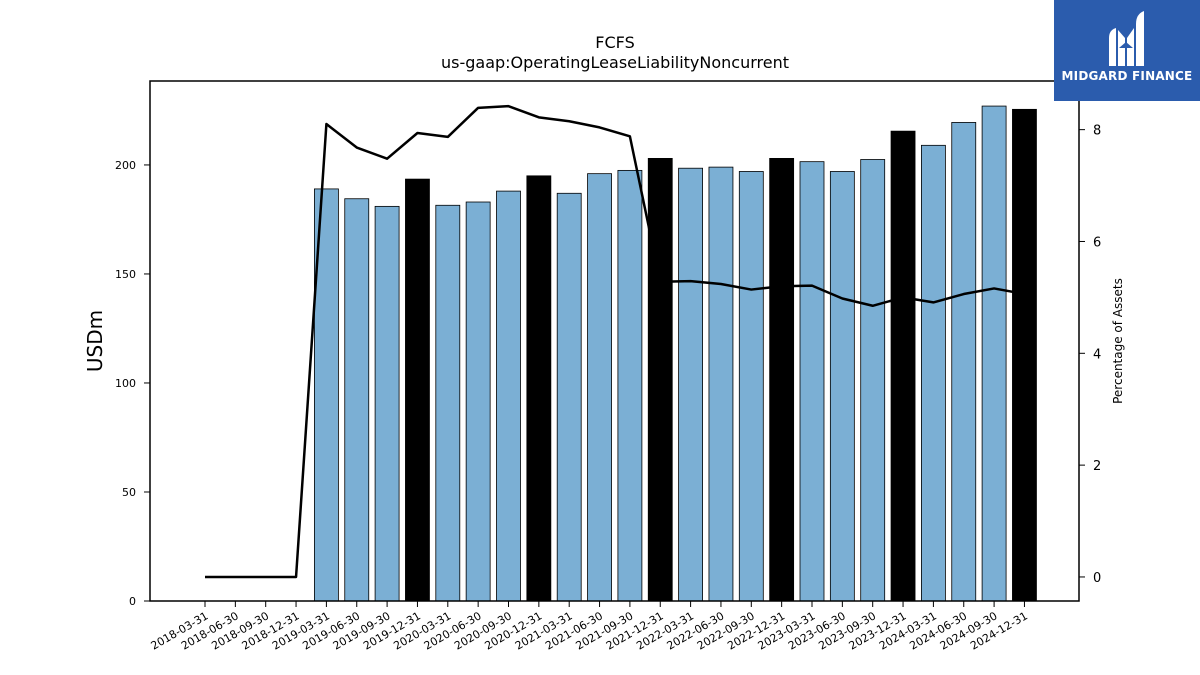  Describe the element at coordinates (614, 42) in the screenshot. I see `chart-title: FCFS` at that location.